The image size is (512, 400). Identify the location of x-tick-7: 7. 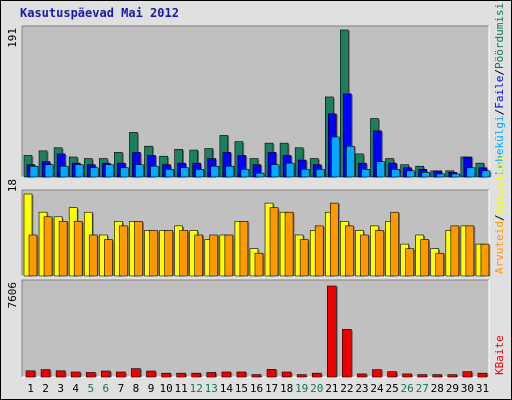
(121, 388).